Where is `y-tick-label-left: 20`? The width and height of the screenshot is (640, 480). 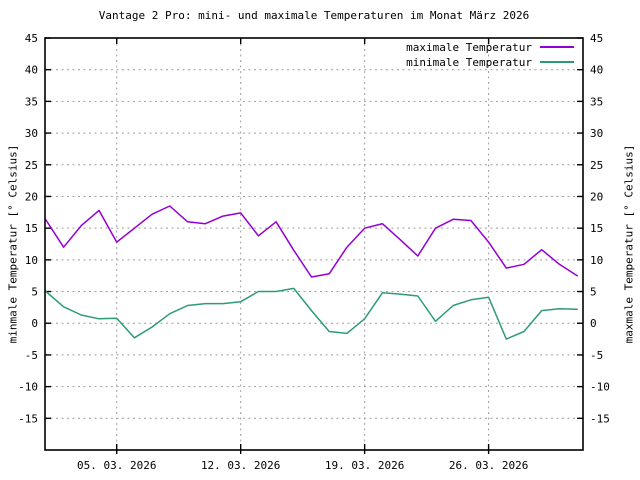
y-tick-label-left: 20 is located at coordinates (31, 196).